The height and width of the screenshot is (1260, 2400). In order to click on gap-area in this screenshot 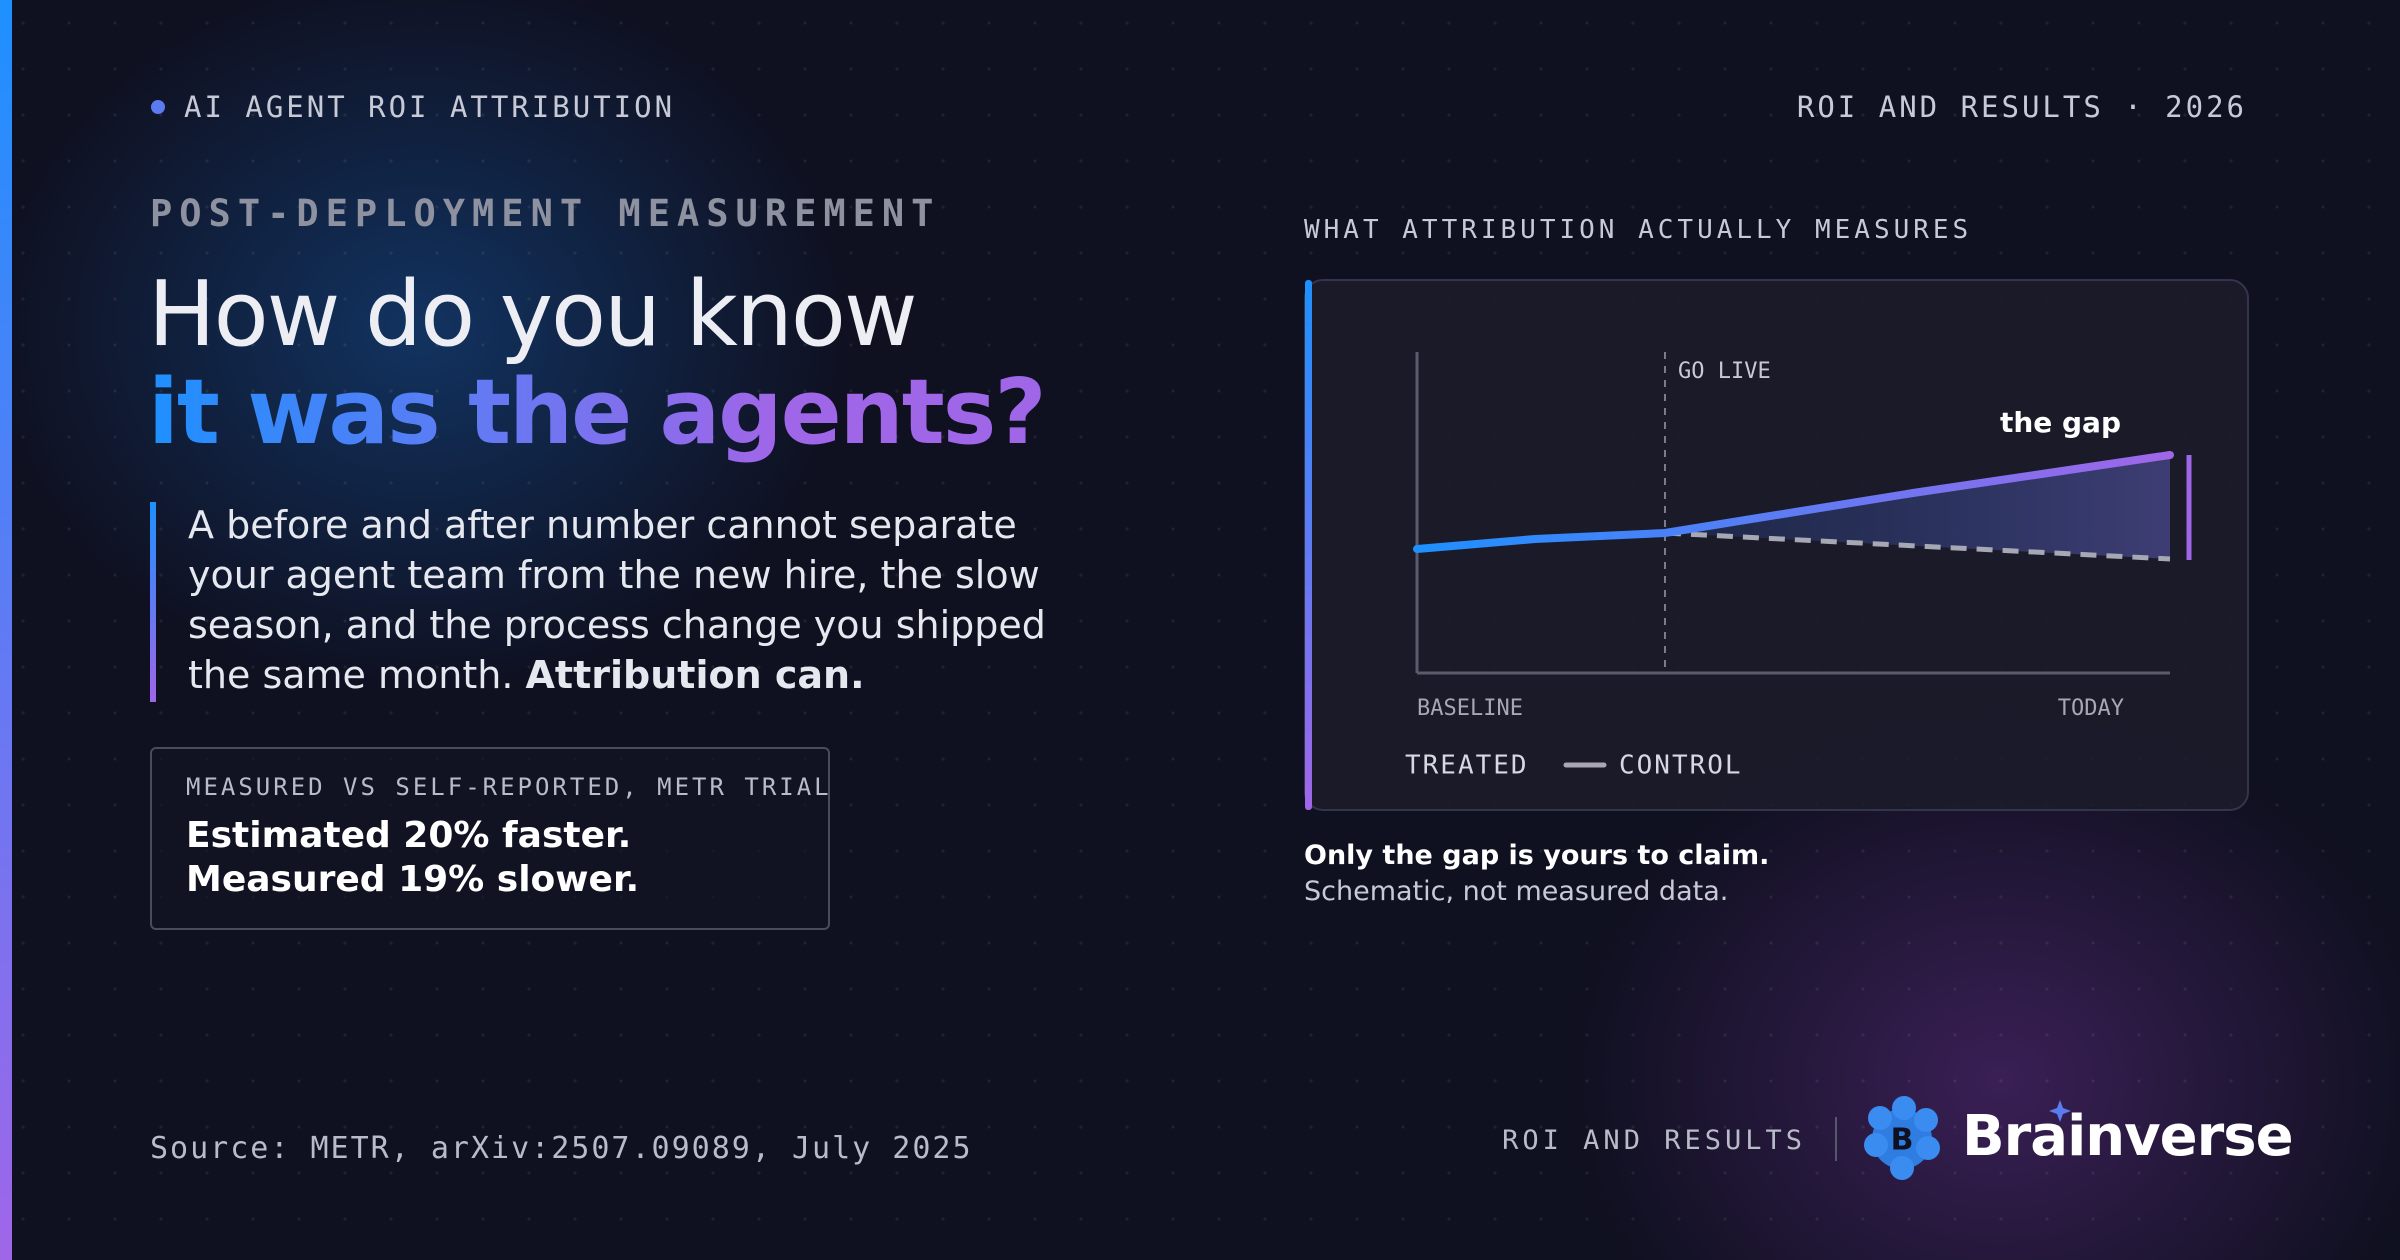, I will do `click(1917, 507)`.